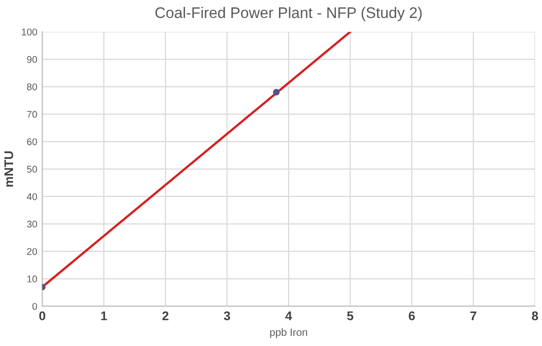  I want to click on y-tick-label: 20, so click(32, 251).